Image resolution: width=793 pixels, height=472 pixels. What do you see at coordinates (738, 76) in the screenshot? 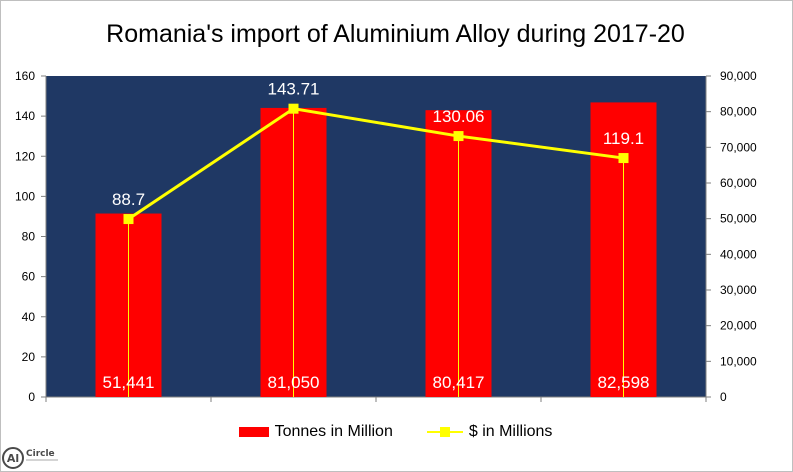
I see `y-right-tick-label: 90,000` at bounding box center [738, 76].